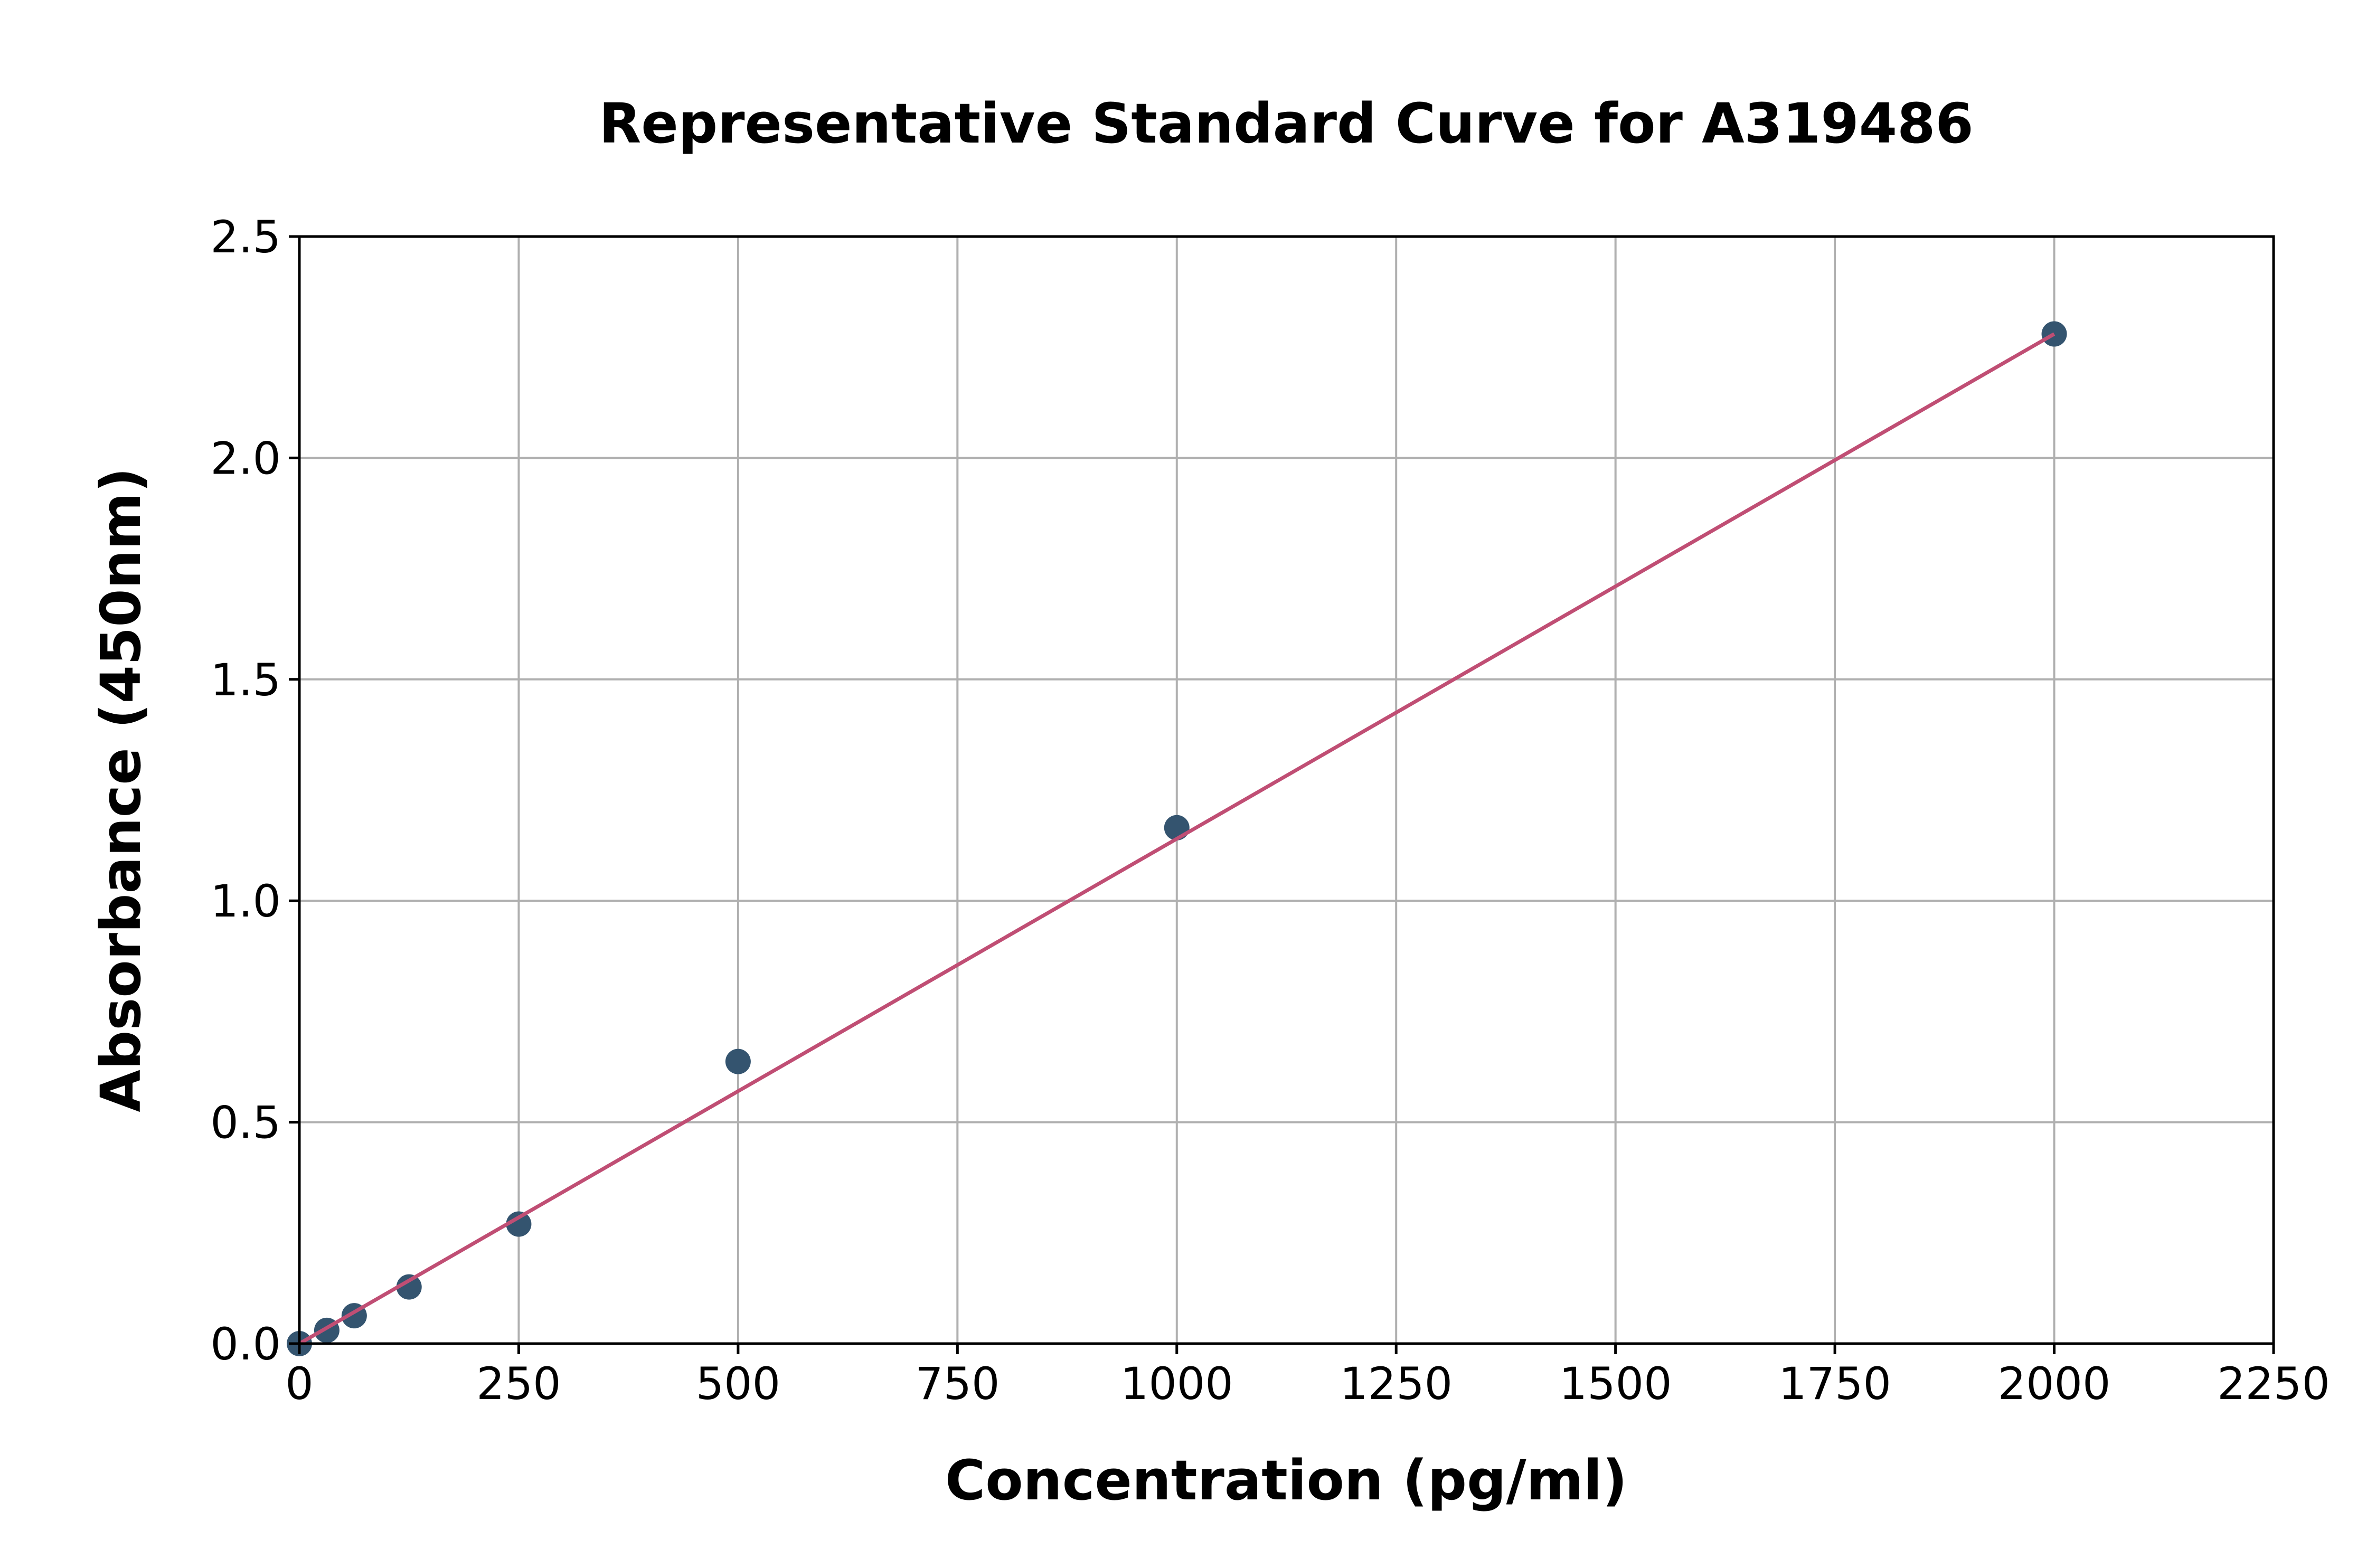  Describe the element at coordinates (518, 1384) in the screenshot. I see `x-tick-label: 250` at that location.